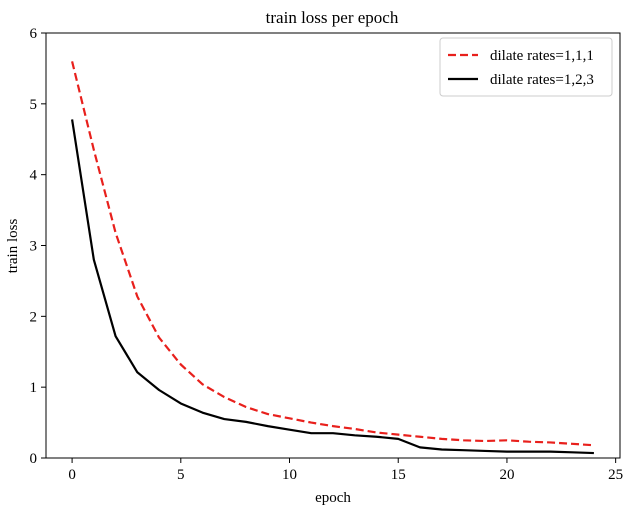 The height and width of the screenshot is (512, 628). Describe the element at coordinates (333, 498) in the screenshot. I see `x-axis-label: epoch` at that location.